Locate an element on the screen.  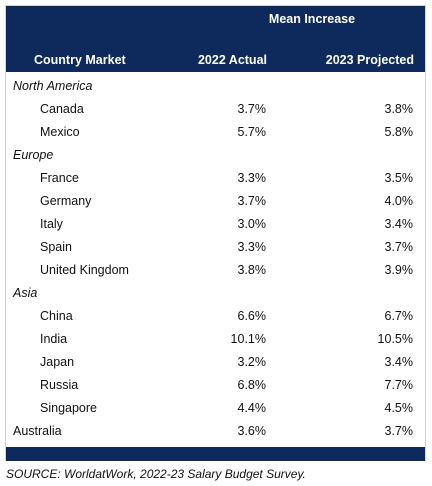
table-footer-bar is located at coordinates (215, 454).